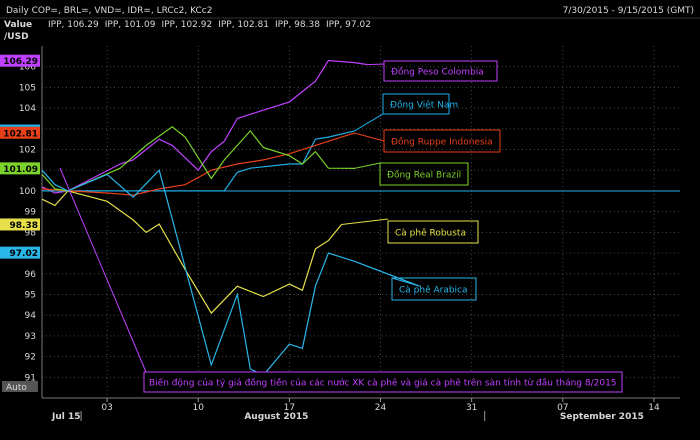  I want to click on y-tick-label: 94, so click(31, 316).